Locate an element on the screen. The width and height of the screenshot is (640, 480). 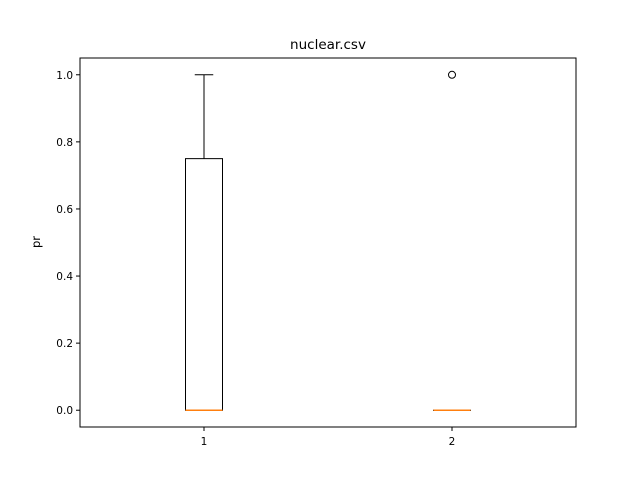
y-tick-label: 0.8 is located at coordinates (64, 143).